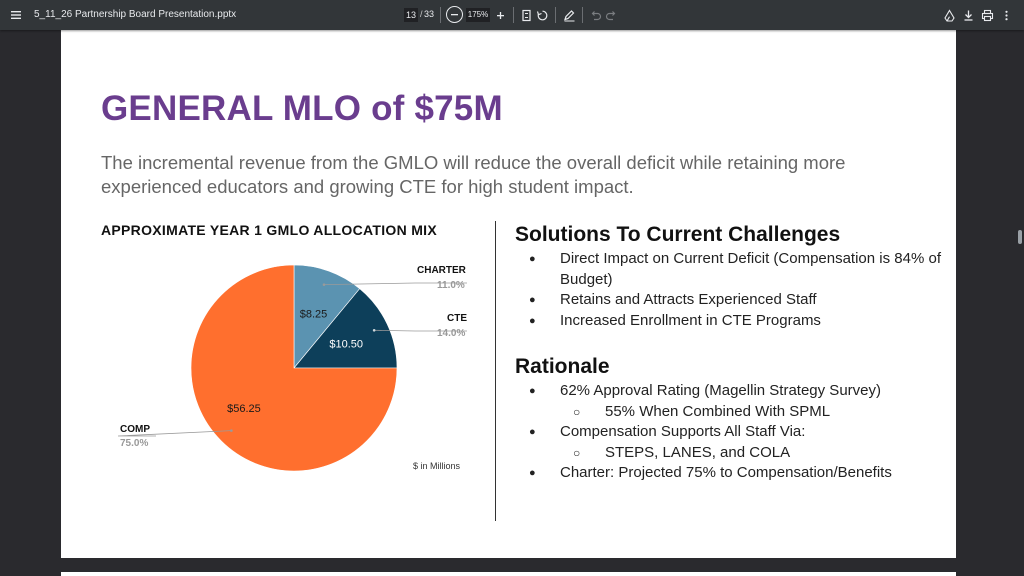 This screenshot has width=1024, height=576. What do you see at coordinates (441, 270) in the screenshot?
I see `legend-charter-name: CHARTER` at bounding box center [441, 270].